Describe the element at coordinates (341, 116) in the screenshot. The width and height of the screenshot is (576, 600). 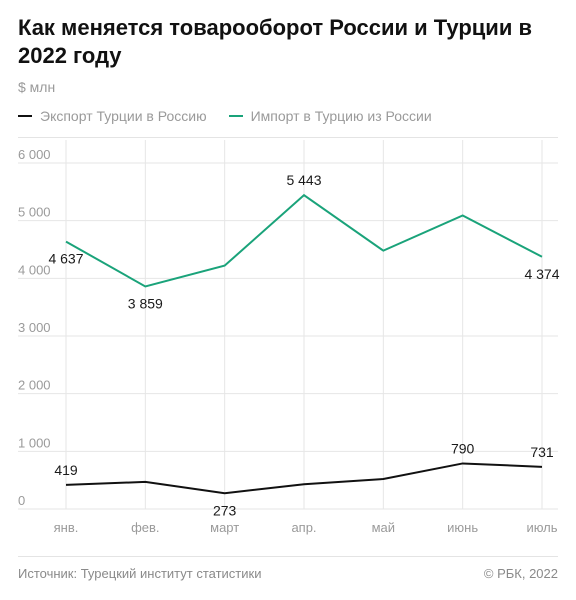
I see `legend-label-import: Импорт в Турцию из России` at that location.